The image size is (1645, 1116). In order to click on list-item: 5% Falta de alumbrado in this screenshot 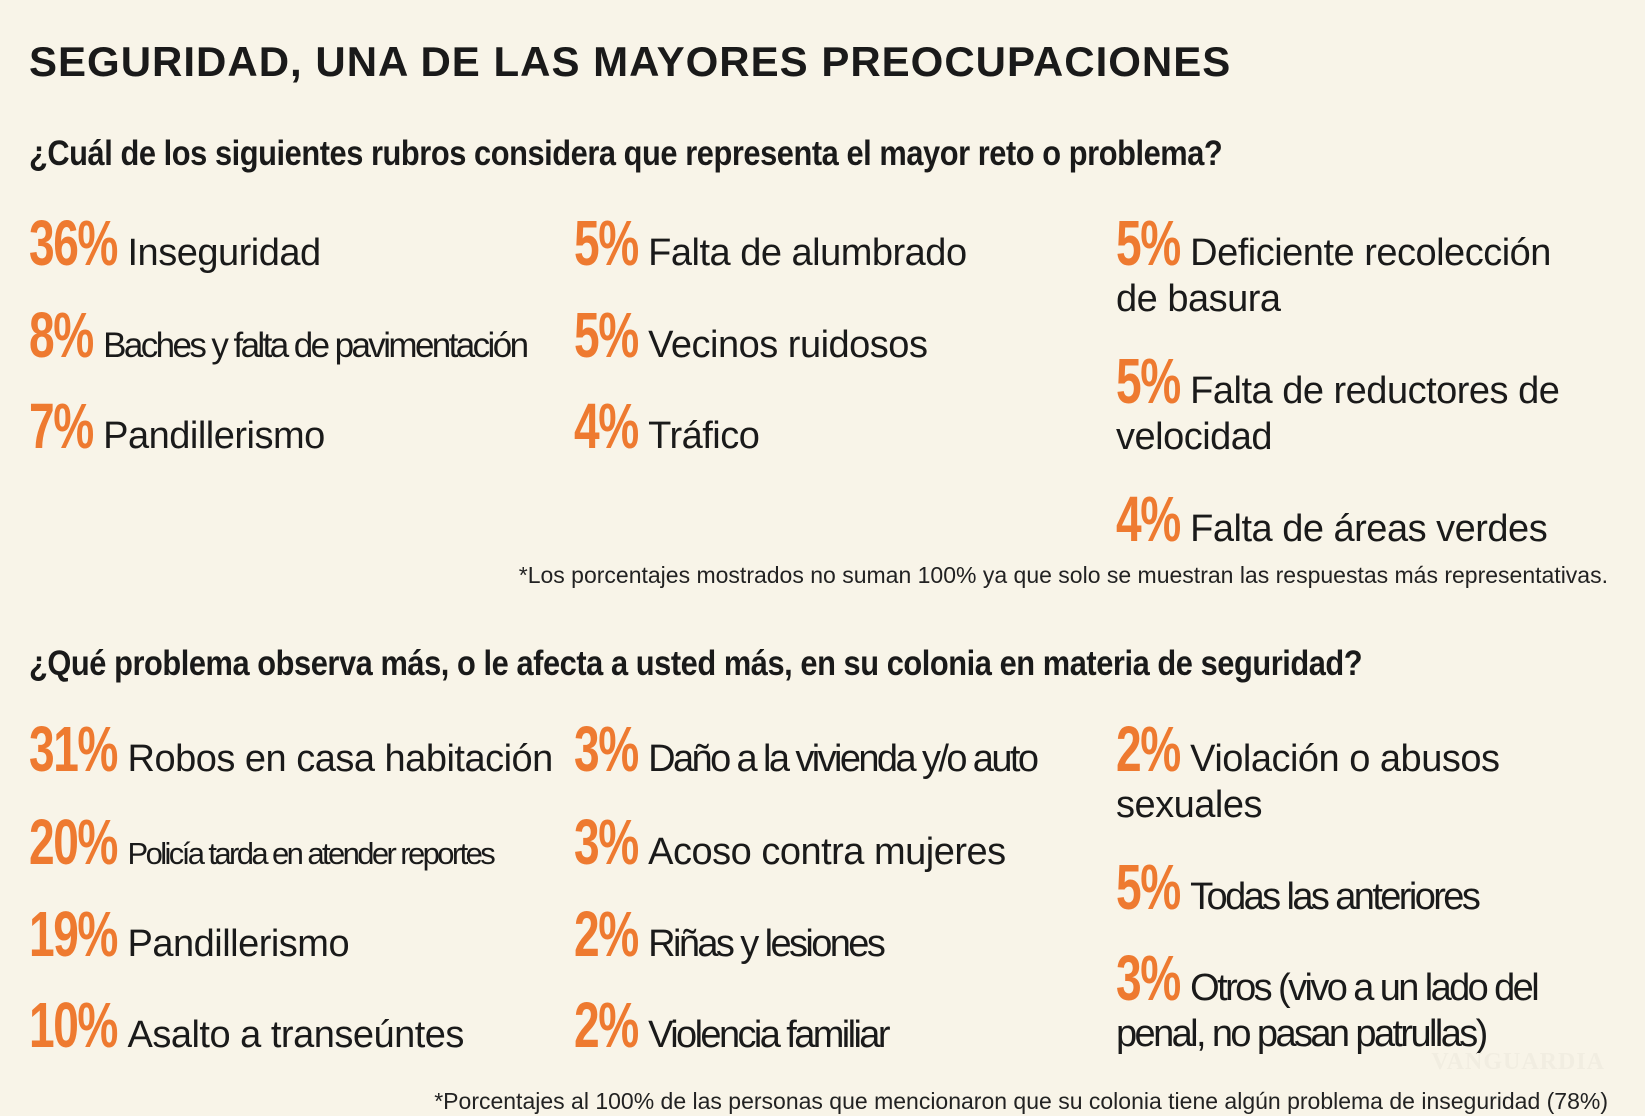, I will do `click(770, 243)`.